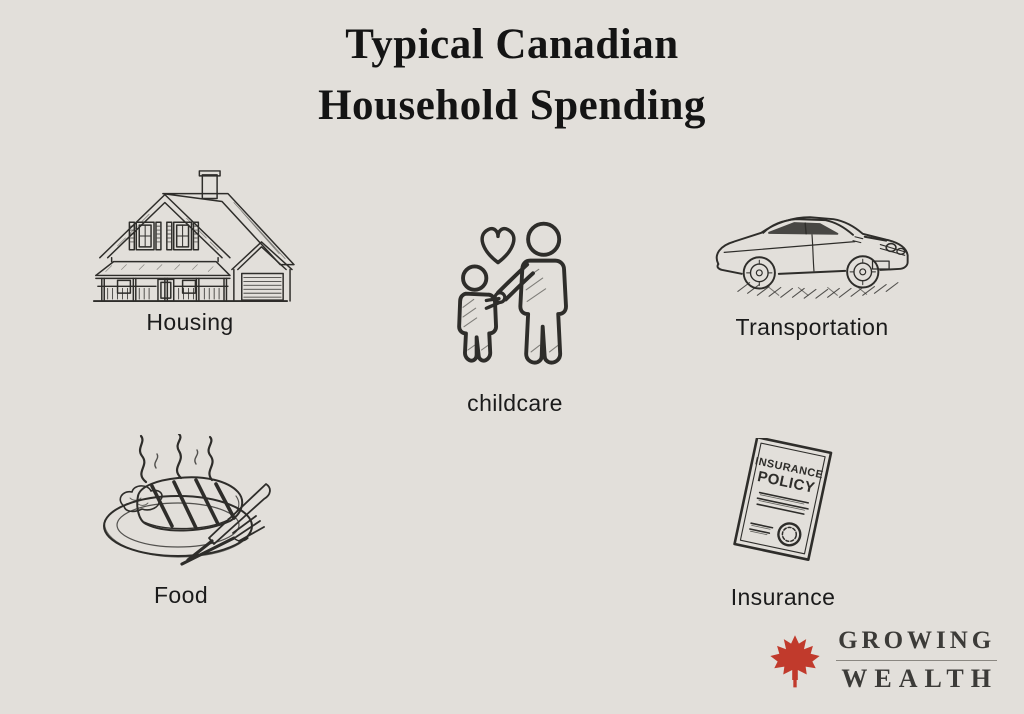 Image resolution: width=1024 pixels, height=714 pixels. Describe the element at coordinates (917, 644) in the screenshot. I see `logo-wordmark-line1: GROWING` at that location.